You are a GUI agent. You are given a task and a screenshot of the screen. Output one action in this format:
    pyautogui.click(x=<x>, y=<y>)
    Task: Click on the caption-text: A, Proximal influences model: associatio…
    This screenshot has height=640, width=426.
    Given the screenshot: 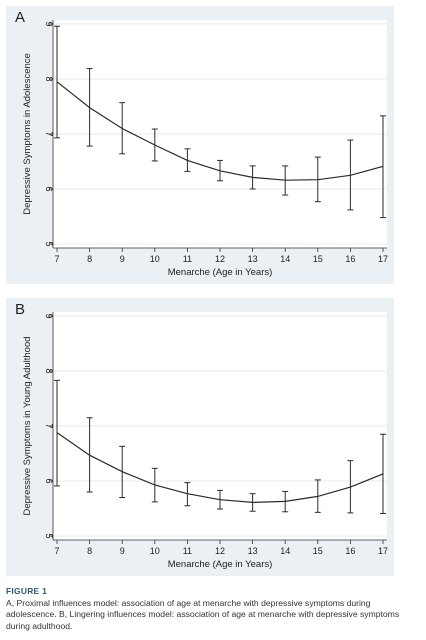 What is the action you would take?
    pyautogui.click(x=203, y=614)
    